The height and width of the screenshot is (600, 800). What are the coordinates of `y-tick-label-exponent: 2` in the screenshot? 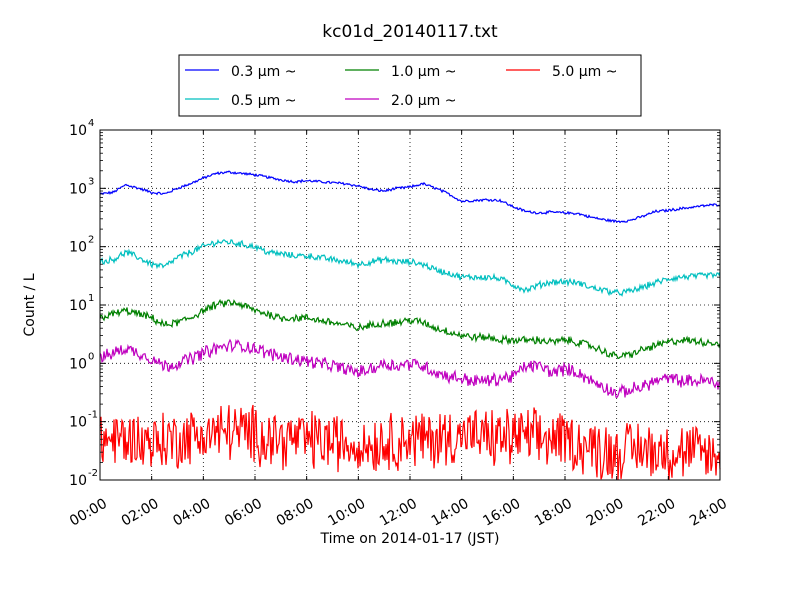 It's located at (91, 240).